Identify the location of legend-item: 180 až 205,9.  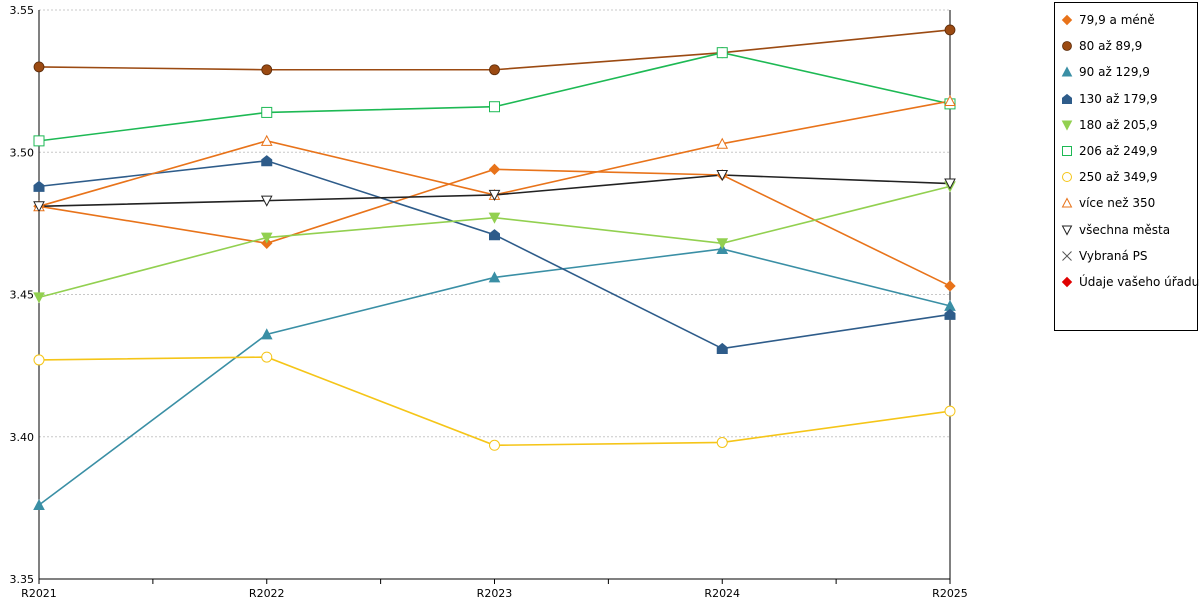
(1109, 125).